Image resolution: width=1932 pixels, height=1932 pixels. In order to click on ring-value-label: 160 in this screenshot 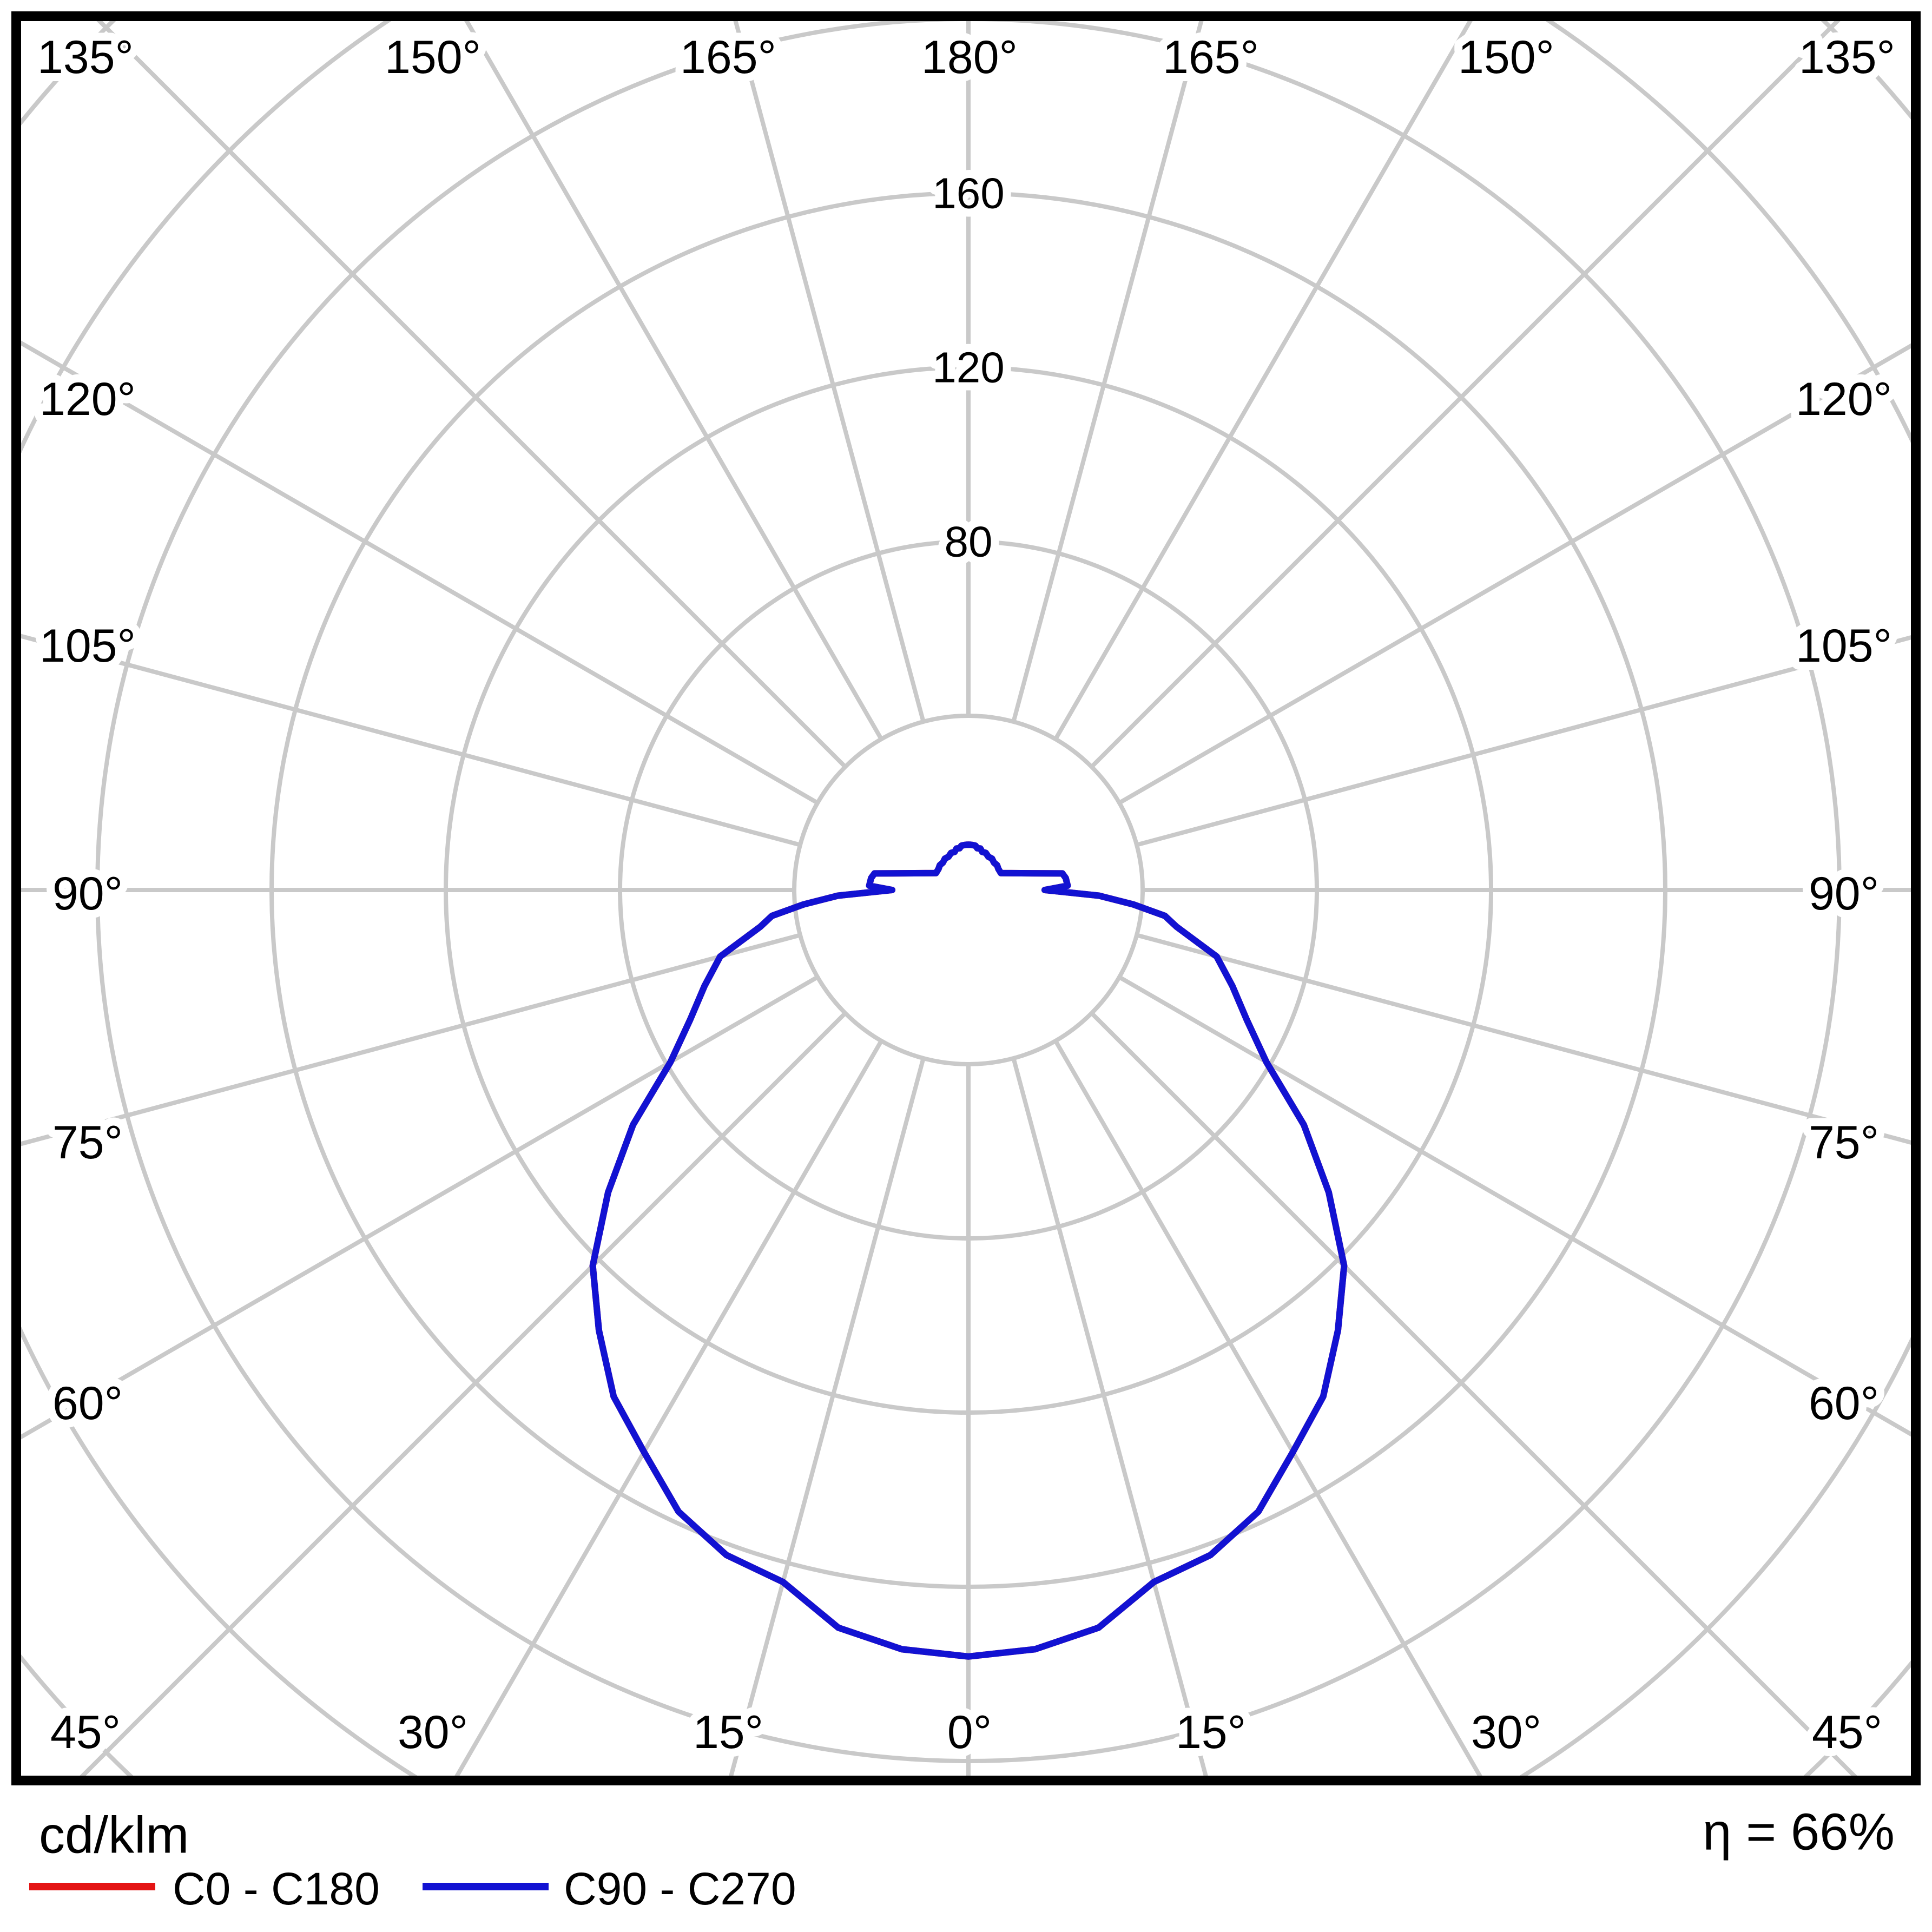, I will do `click(968, 193)`.